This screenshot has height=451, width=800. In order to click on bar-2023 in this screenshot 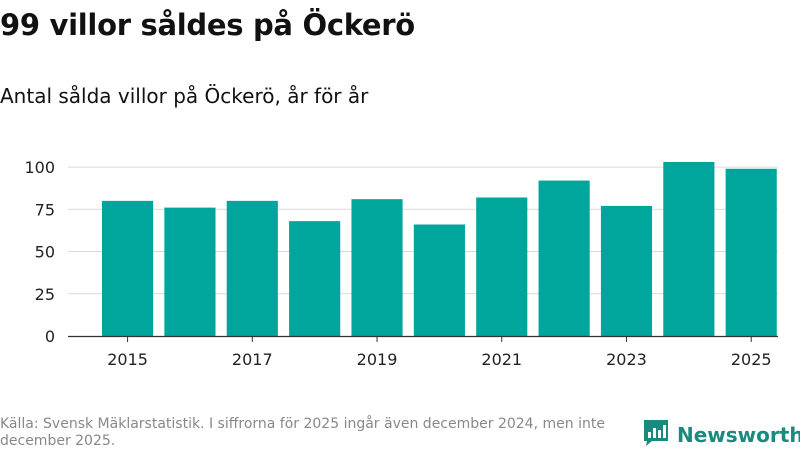, I will do `click(626, 270)`.